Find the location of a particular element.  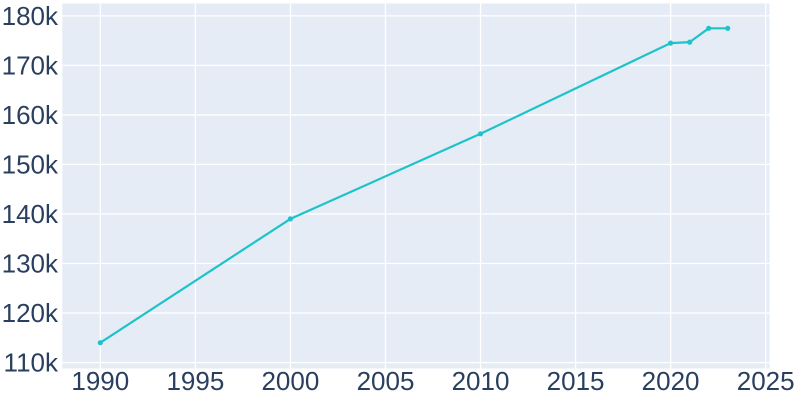

x-tick-label: 1990 is located at coordinates (100, 381).